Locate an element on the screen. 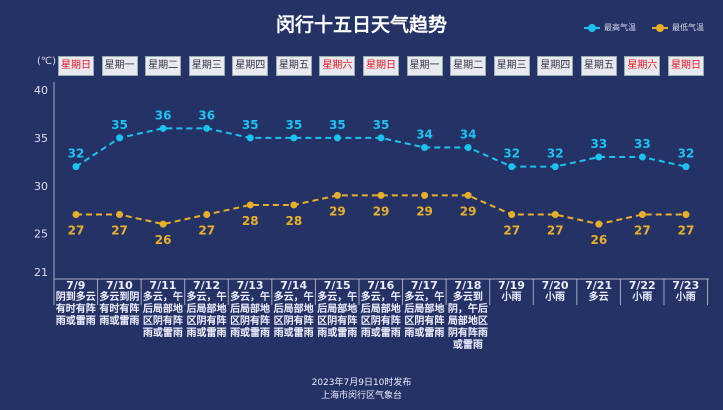 Image resolution: width=723 pixels, height=410 pixels. condition-text: 阴到多云有时有阵雨或雷雨 is located at coordinates (75, 309).